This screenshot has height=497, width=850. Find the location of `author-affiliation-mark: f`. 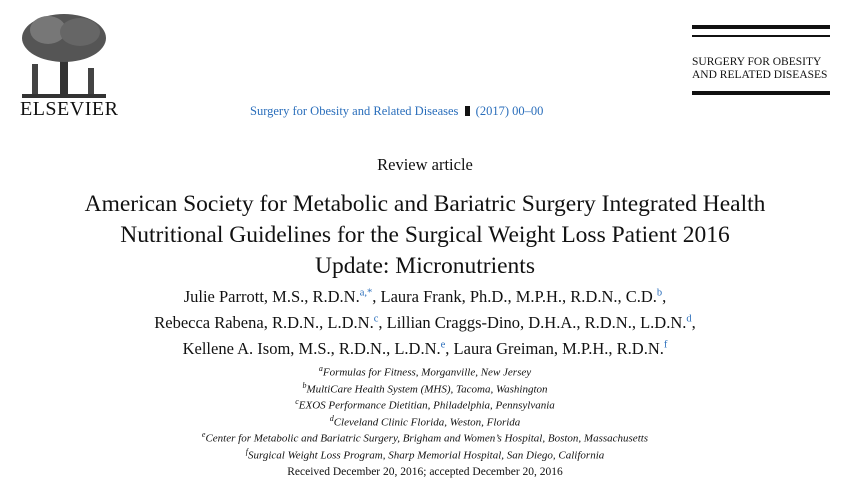

author-affiliation-mark: f is located at coordinates (665, 345).